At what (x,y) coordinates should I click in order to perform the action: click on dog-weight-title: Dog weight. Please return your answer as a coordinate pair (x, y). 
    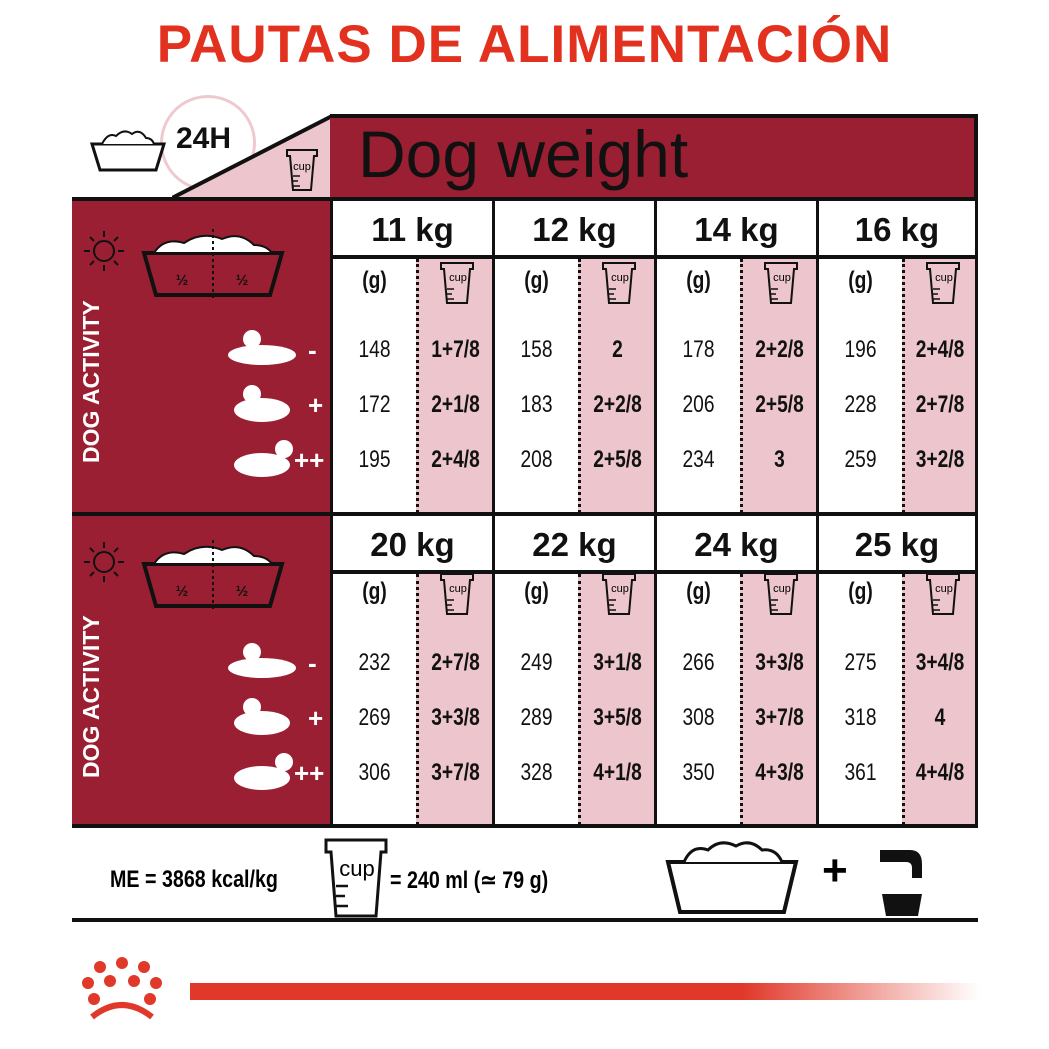
    Looking at the image, I should click on (523, 154).